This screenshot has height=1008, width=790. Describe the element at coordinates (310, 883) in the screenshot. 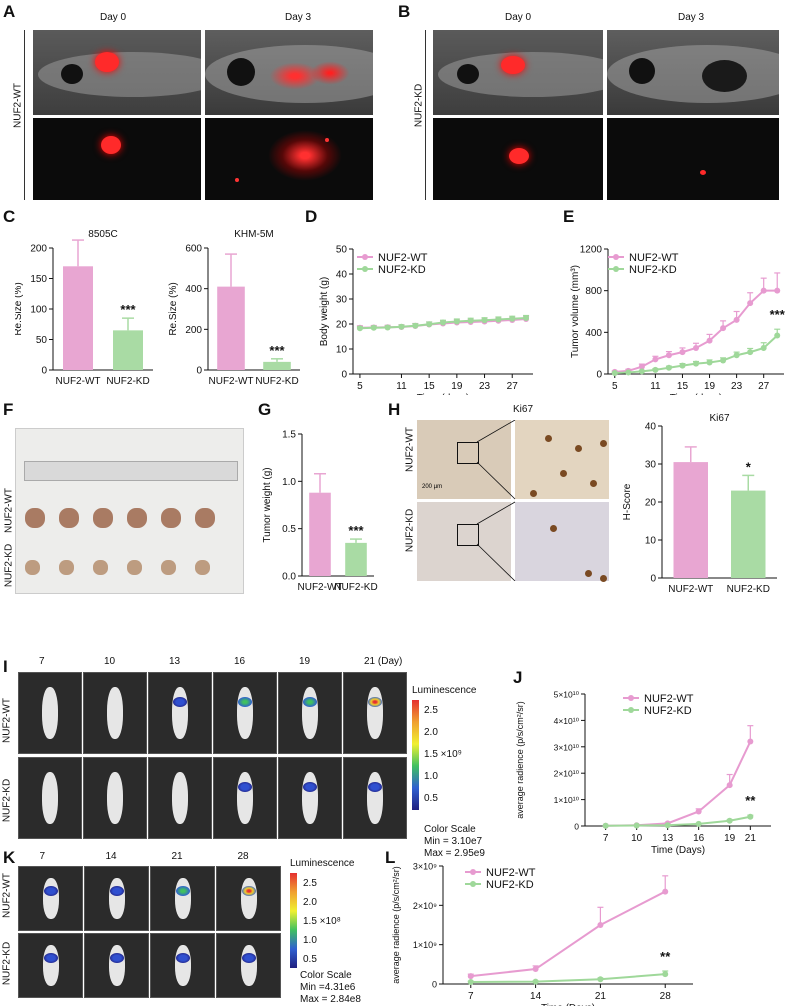

I see `scale-tick: 2.5` at that location.